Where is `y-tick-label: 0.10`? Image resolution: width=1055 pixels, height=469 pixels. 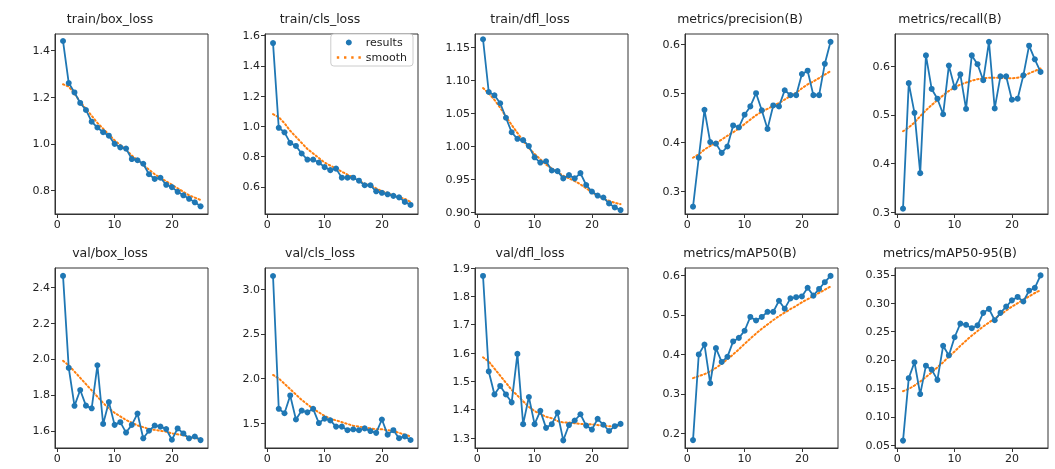
y-tick-label: 0.10 is located at coordinates (877, 417).